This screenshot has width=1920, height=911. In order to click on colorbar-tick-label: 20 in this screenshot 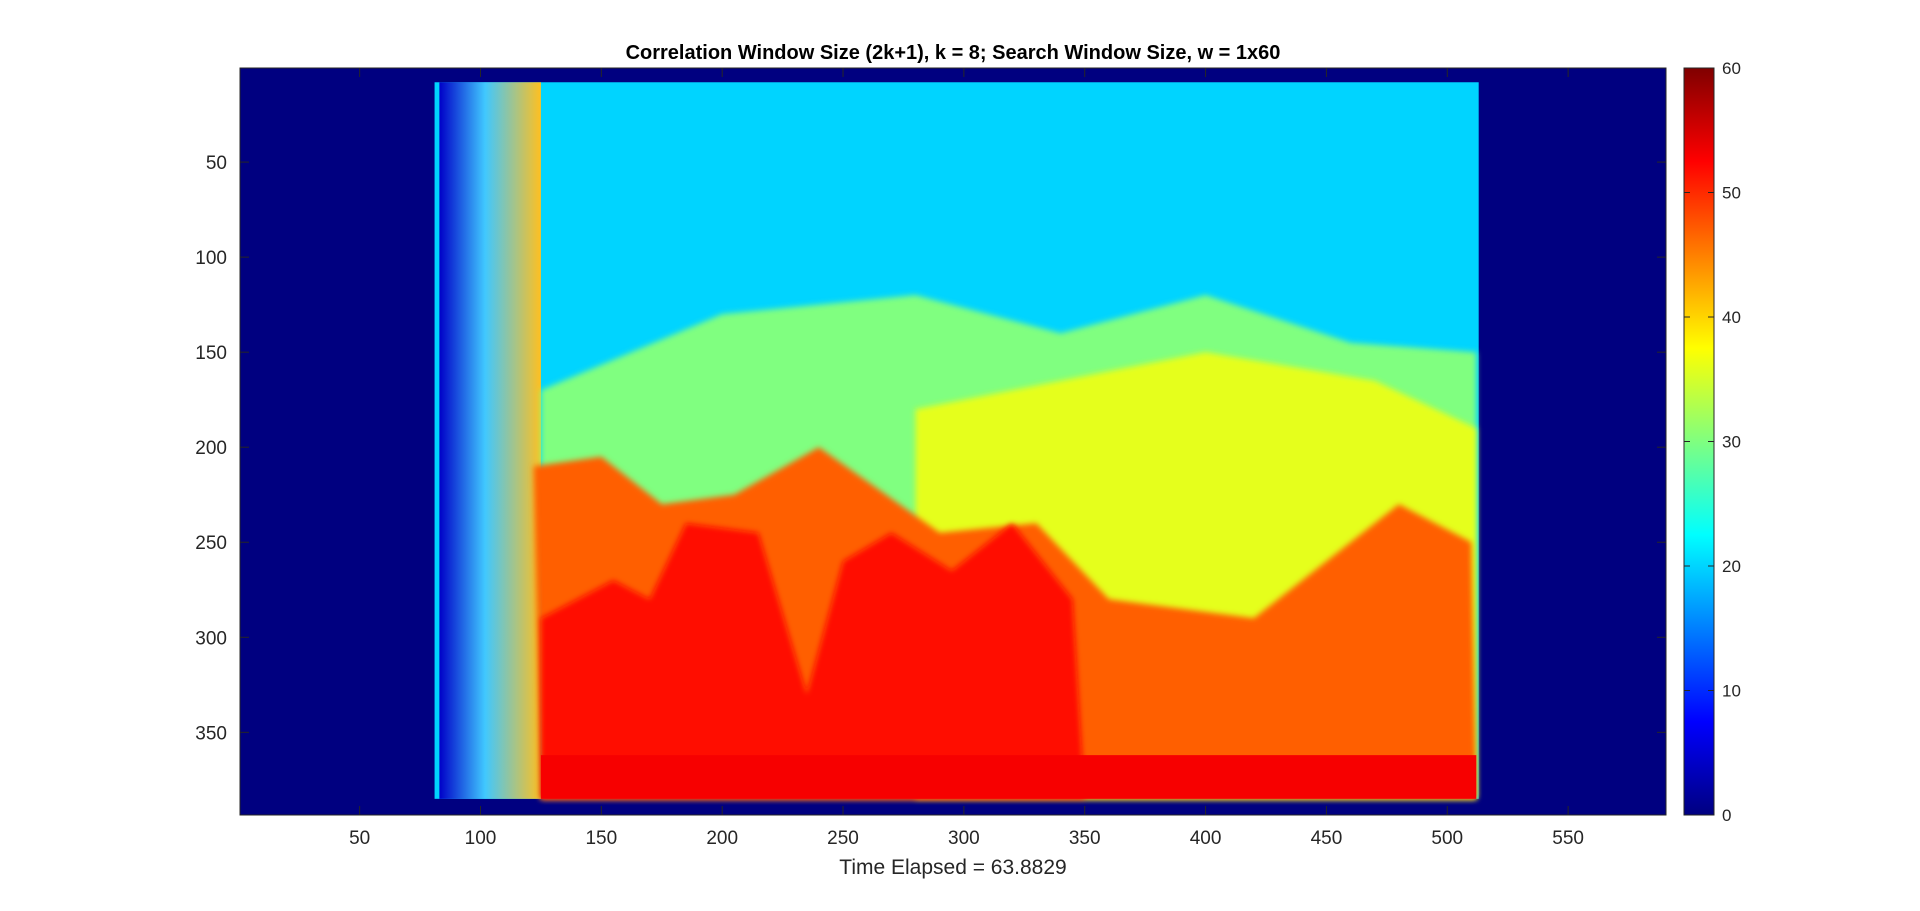, I will do `click(1731, 566)`.